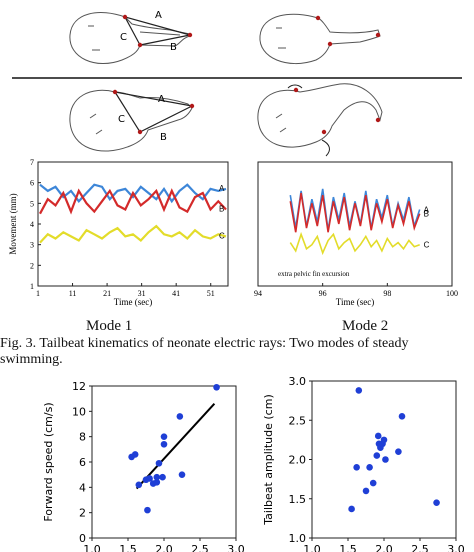 The image size is (474, 552). I want to click on y-tick-label: 1.5, so click(298, 499).